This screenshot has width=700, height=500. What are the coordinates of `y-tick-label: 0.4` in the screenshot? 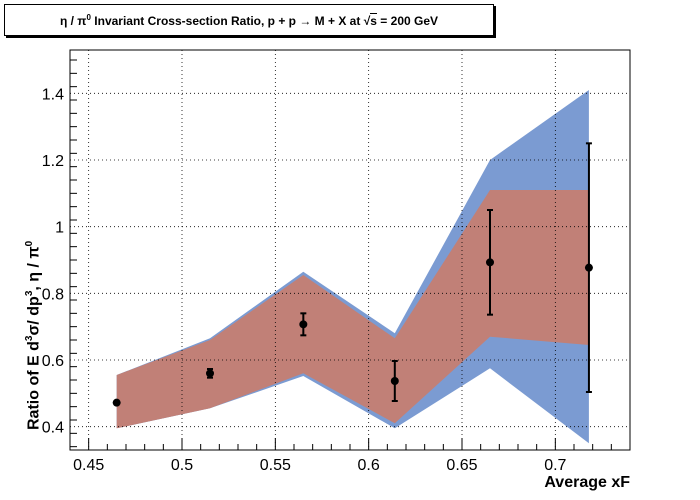 It's located at (53, 428).